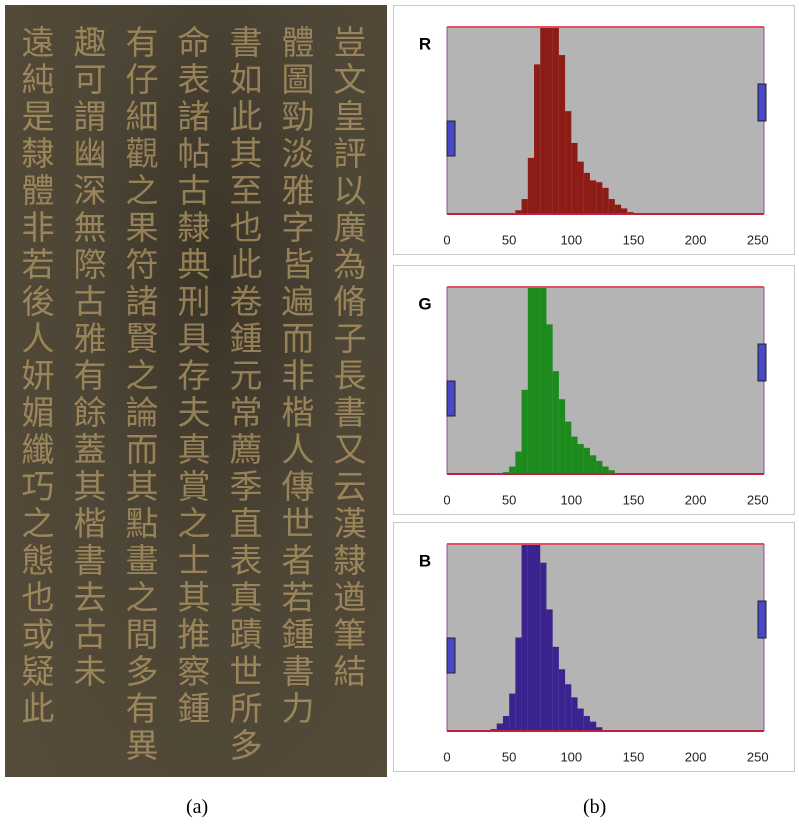  I want to click on text-column: 遠純是隸體非若後人妍媚纖巧之態也或疑此, so click(35, 376).